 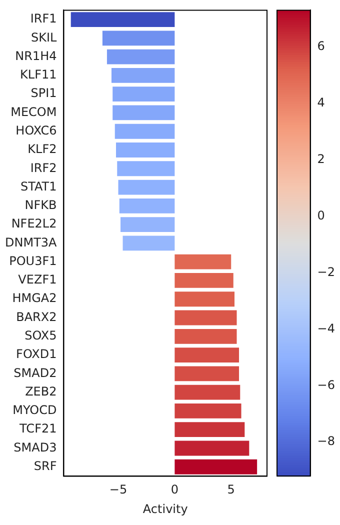 I want to click on y-tick-label: HMGA2, so click(x=34, y=298).